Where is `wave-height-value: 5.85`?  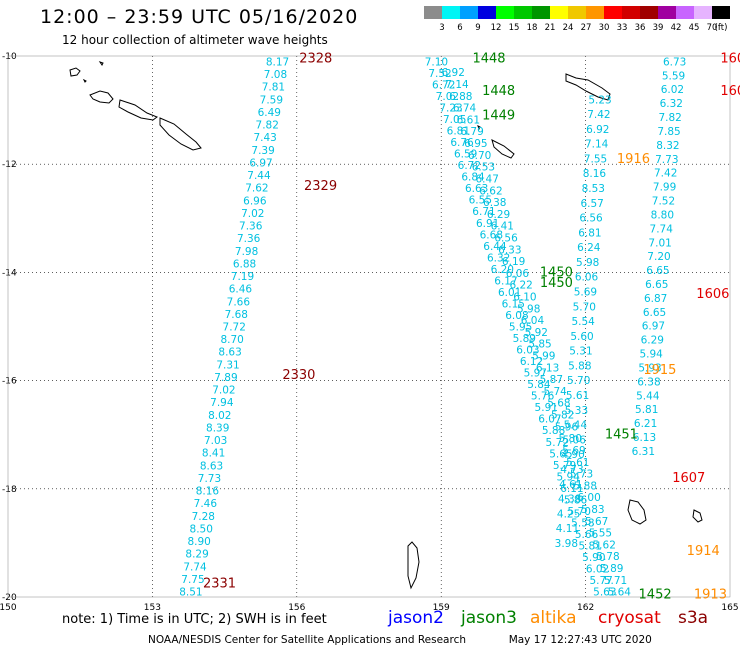 wave-height-value: 5.85 is located at coordinates (539, 345).